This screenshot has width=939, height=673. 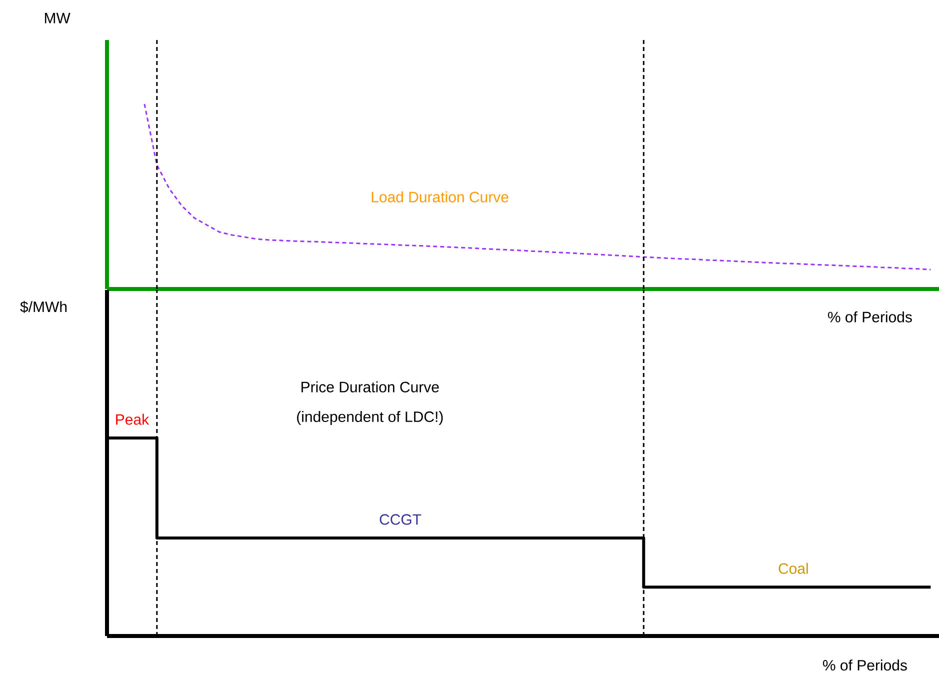 I want to click on y-axis-title: MW, so click(x=57, y=18).